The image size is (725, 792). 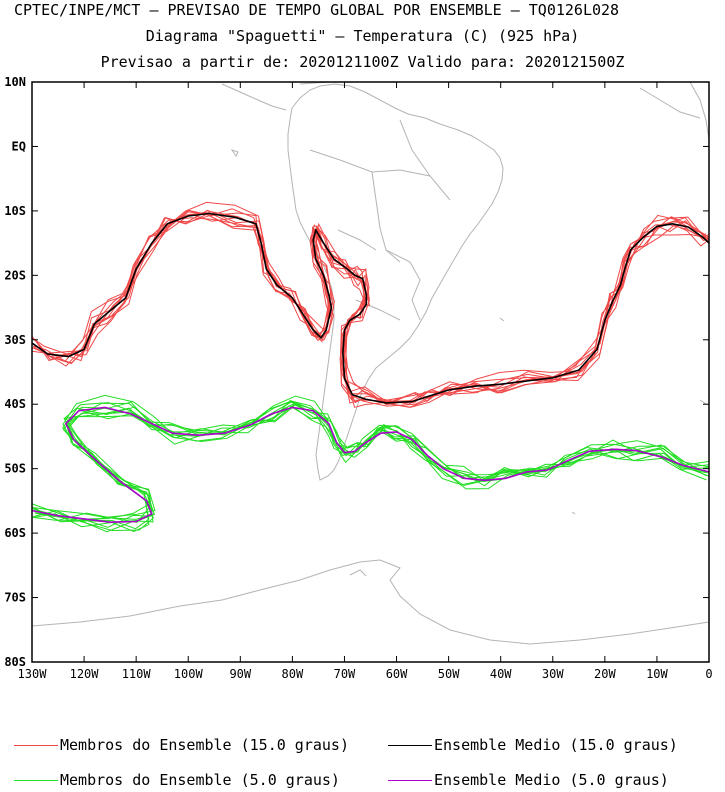 I want to click on legend-item-members-5: Membros do Ensemble (5.0 graus), so click(x=177, y=780).